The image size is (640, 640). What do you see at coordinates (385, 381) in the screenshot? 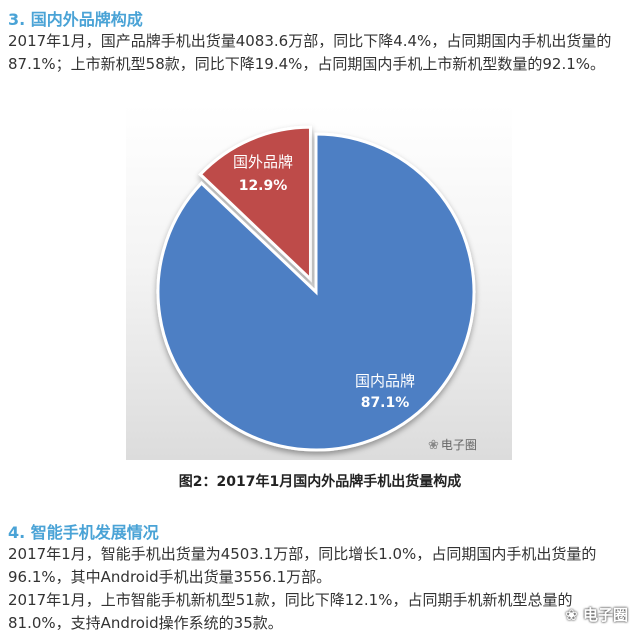
I see `slice-label-domestic: 国内品牌` at bounding box center [385, 381].